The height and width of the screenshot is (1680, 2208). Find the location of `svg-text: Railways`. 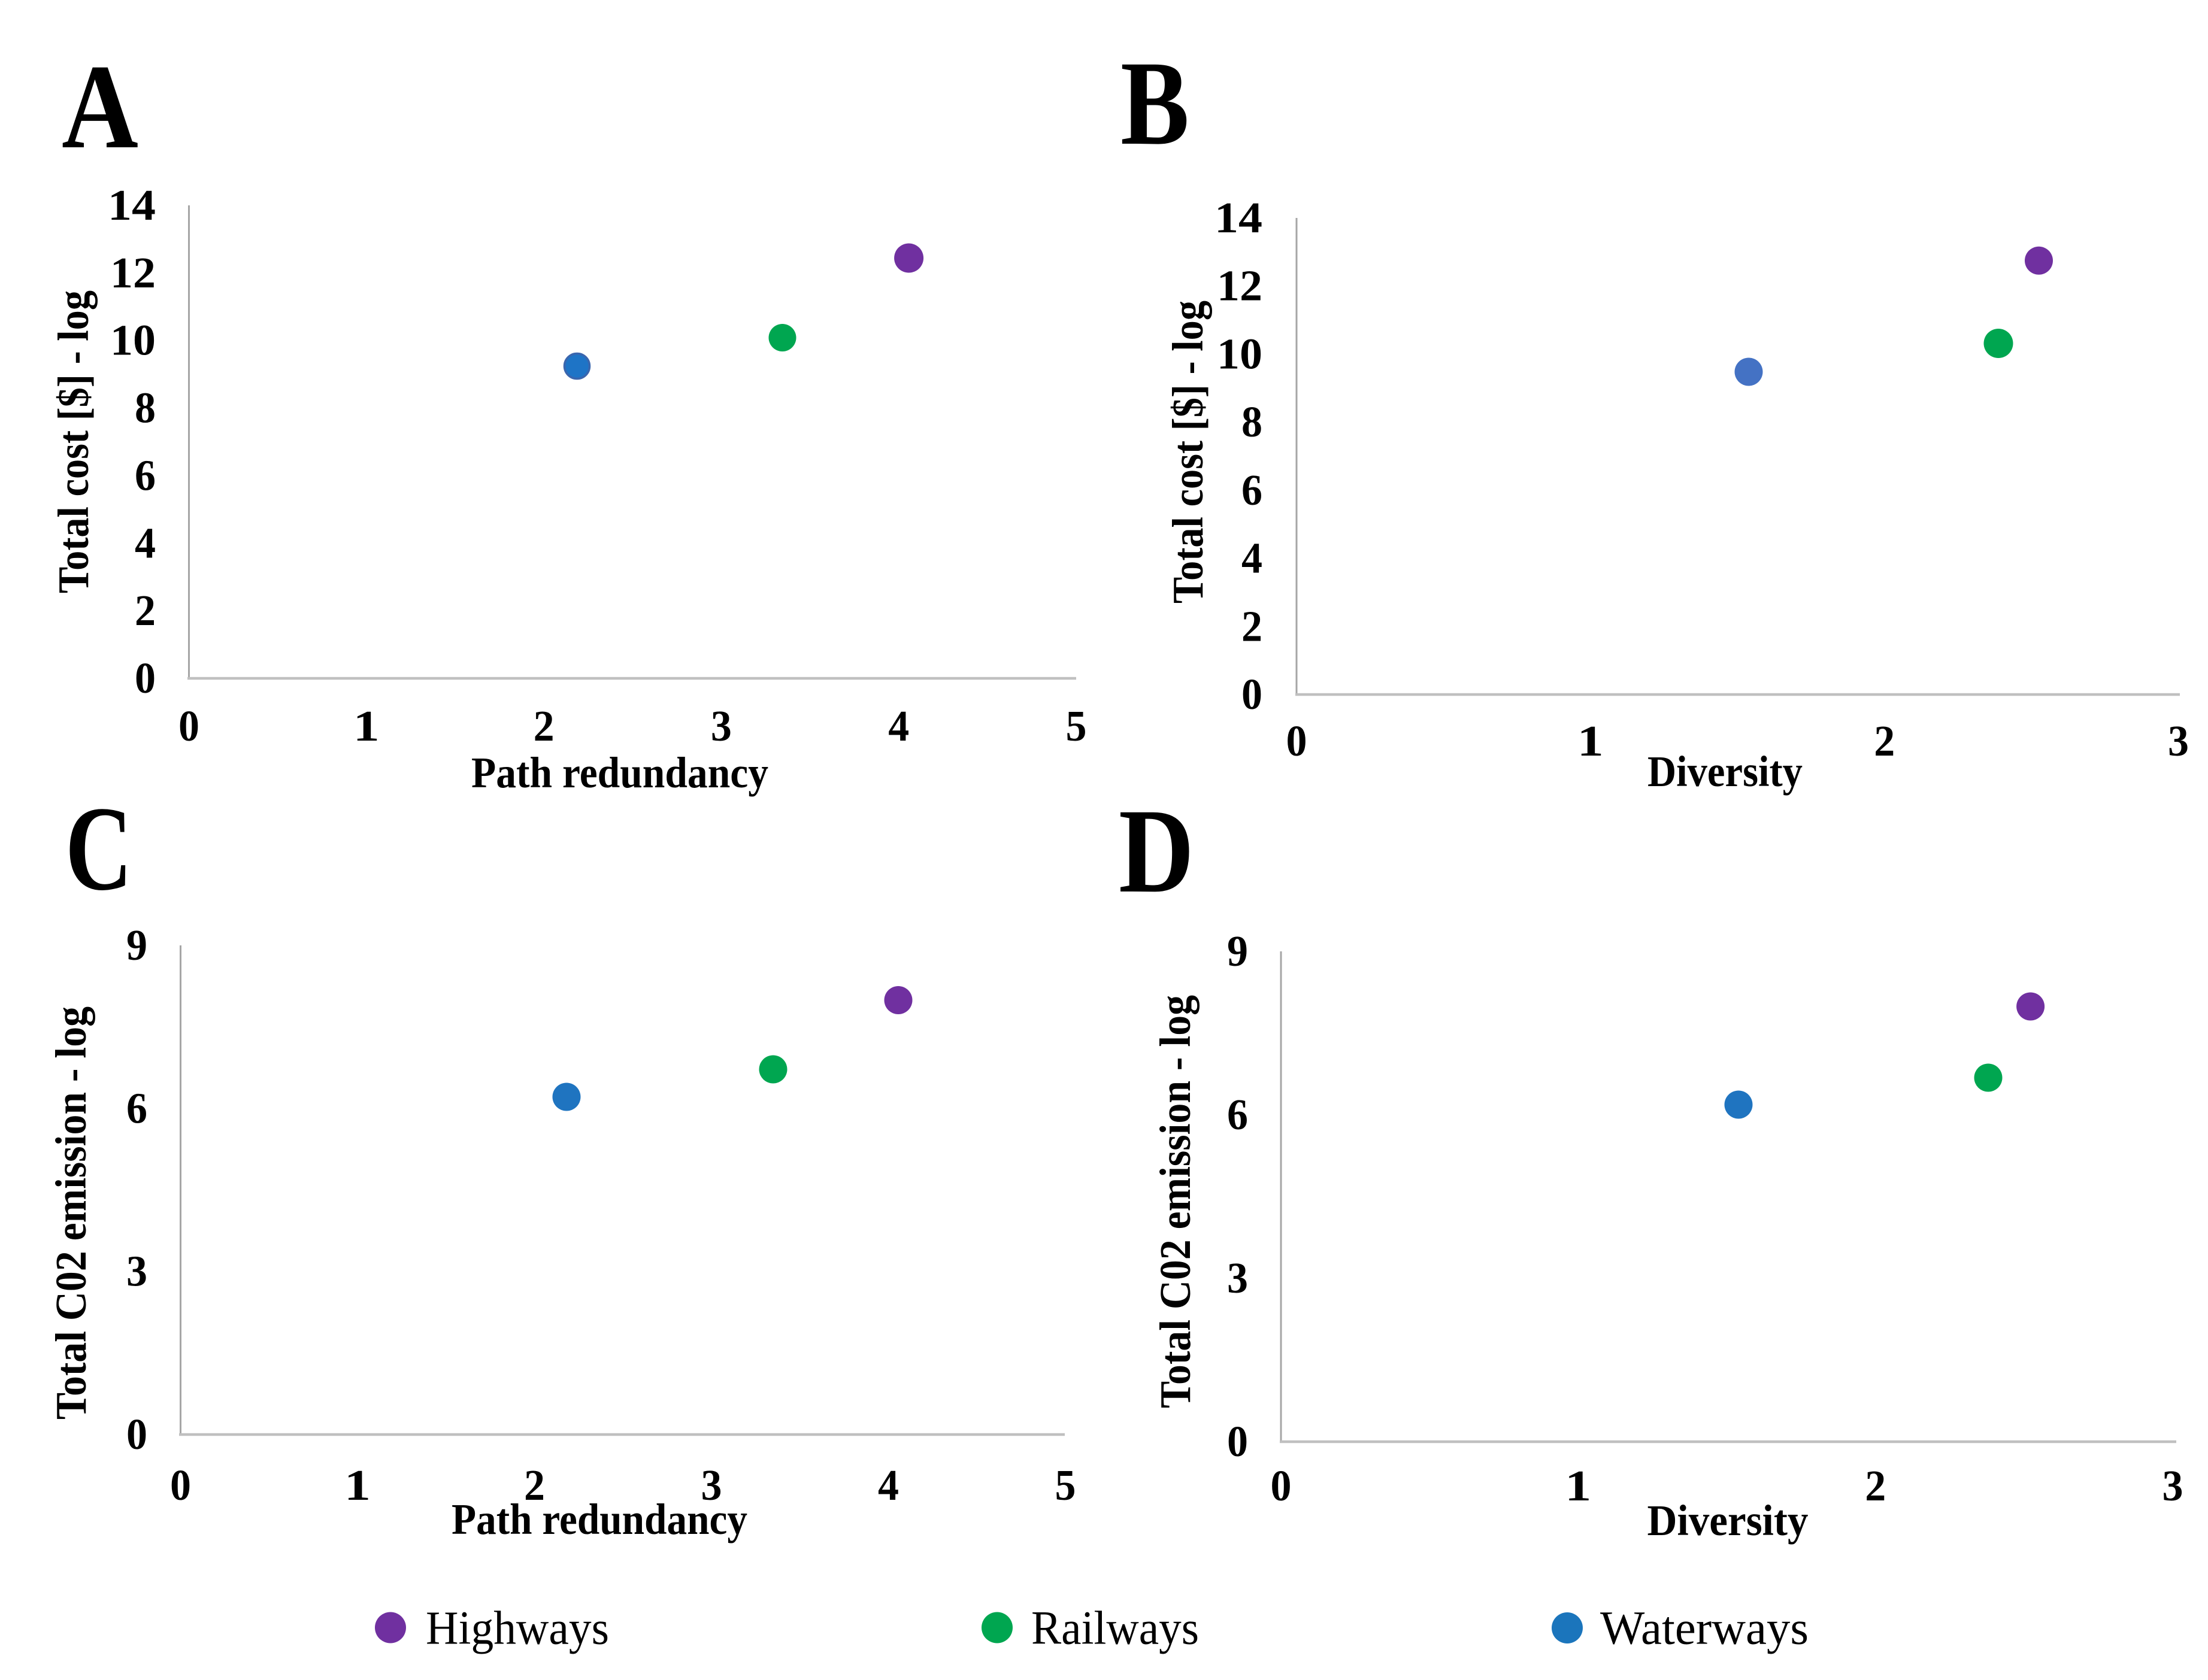

svg-text: Railways is located at coordinates (1115, 1629).